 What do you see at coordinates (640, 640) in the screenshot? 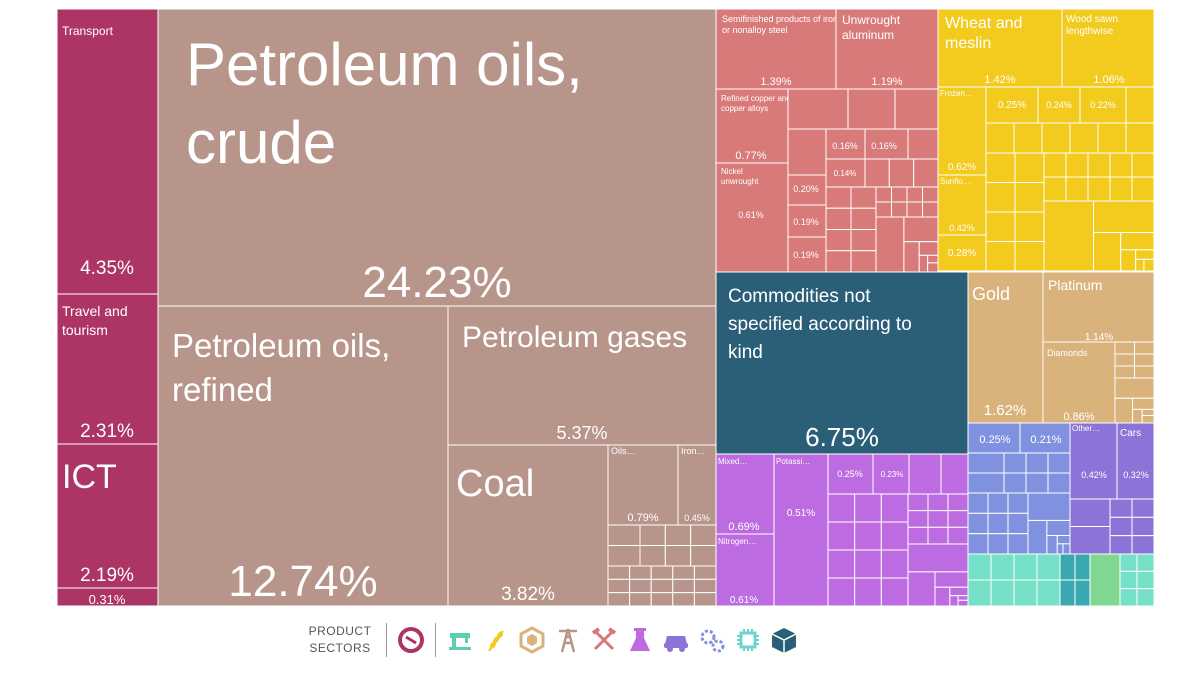
I see `chemicals-icon` at bounding box center [640, 640].